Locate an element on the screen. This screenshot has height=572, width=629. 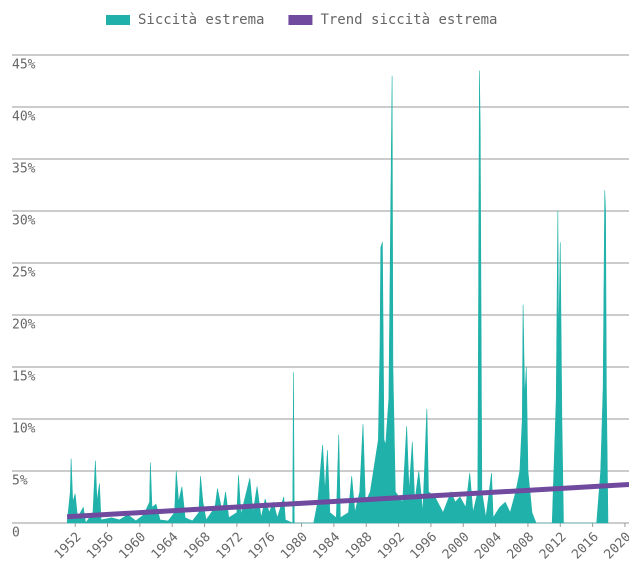
y-tick-label: 25% is located at coordinates (24, 273).